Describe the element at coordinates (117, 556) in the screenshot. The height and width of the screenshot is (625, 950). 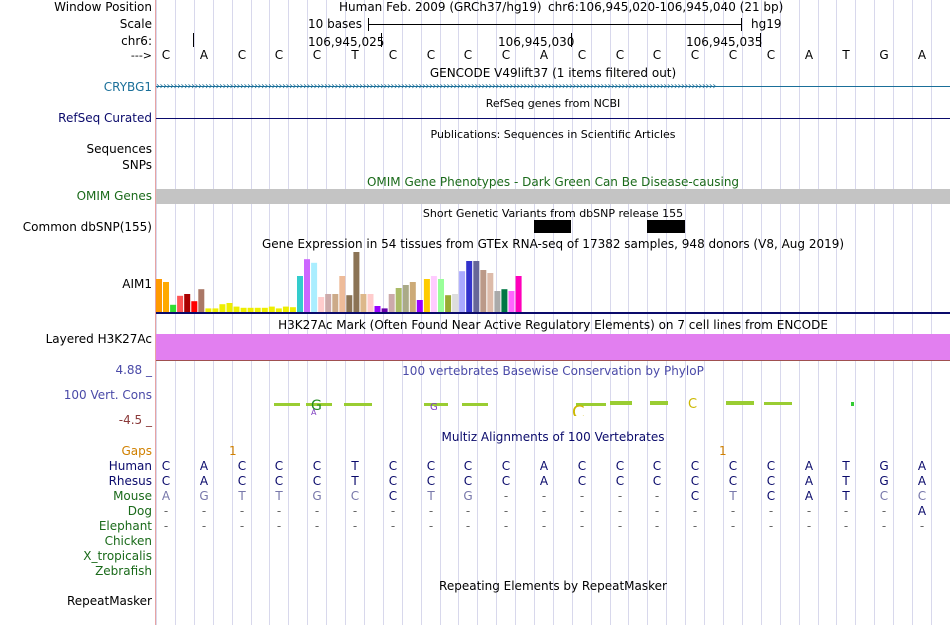
I see `species-xtropicalis: X_tropicalis` at that location.